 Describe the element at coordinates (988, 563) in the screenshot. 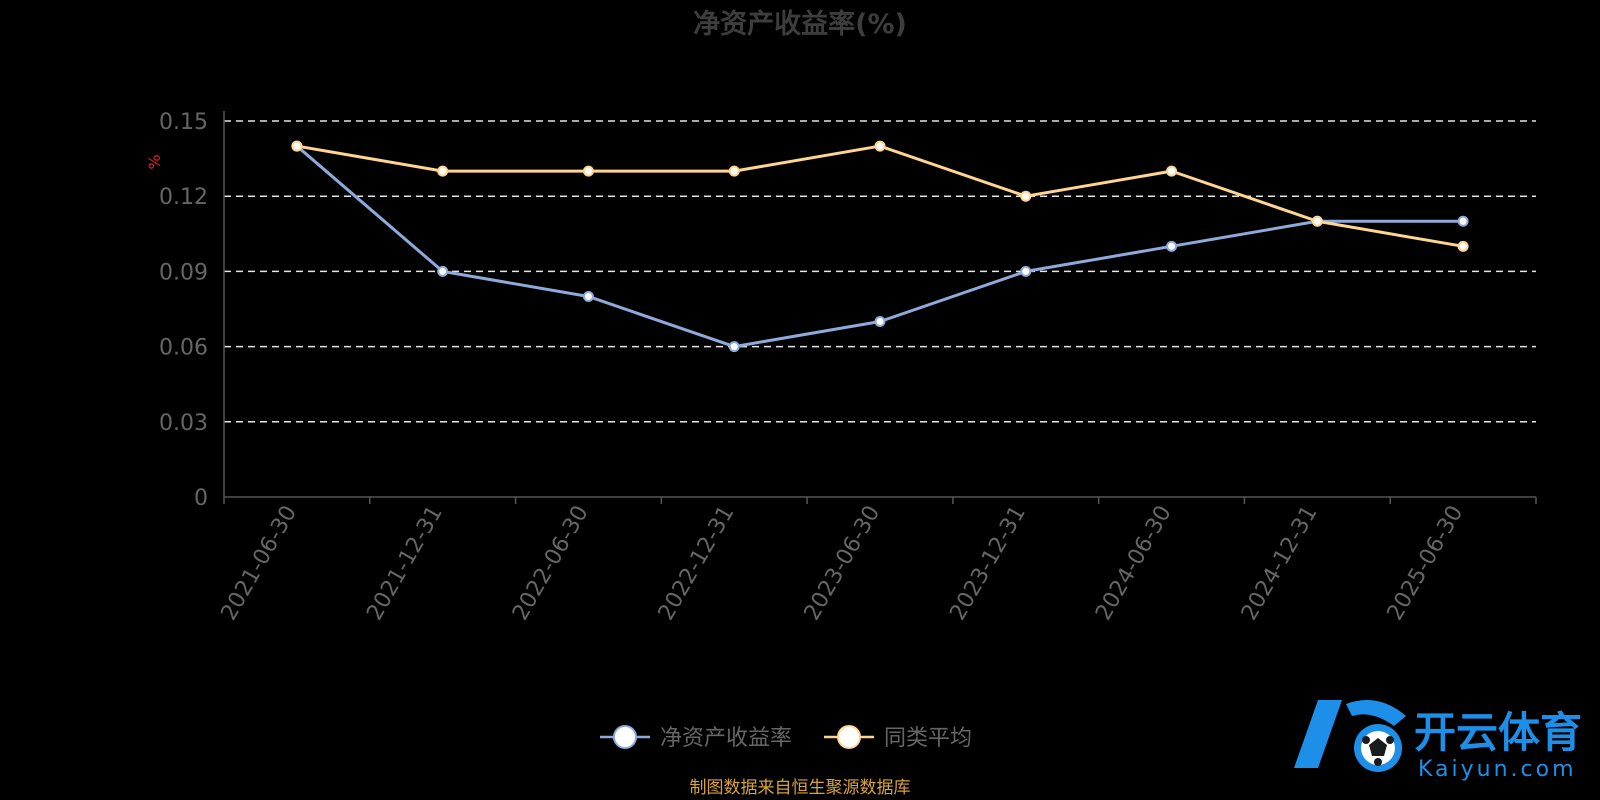

I see `x-tick-label: 2023-12-31` at that location.